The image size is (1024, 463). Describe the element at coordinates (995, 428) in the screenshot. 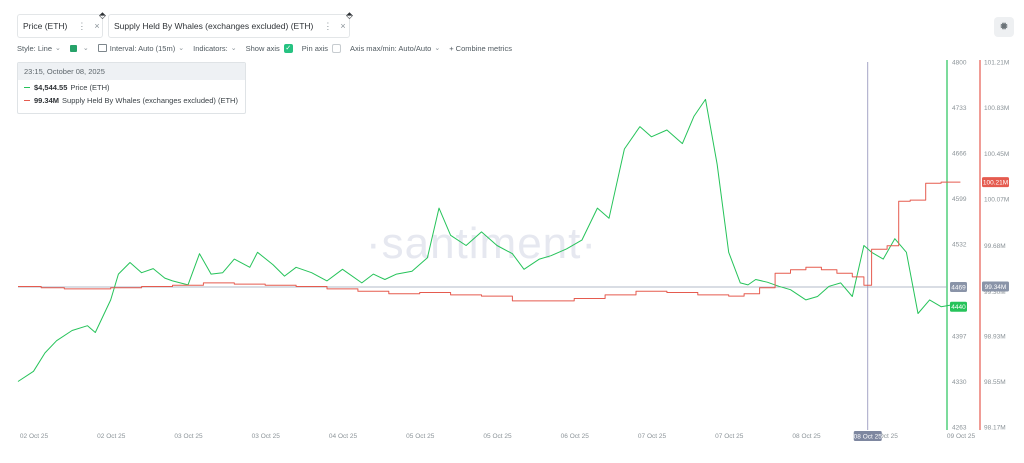

I see `supply-tick-label: 98.17M` at that location.